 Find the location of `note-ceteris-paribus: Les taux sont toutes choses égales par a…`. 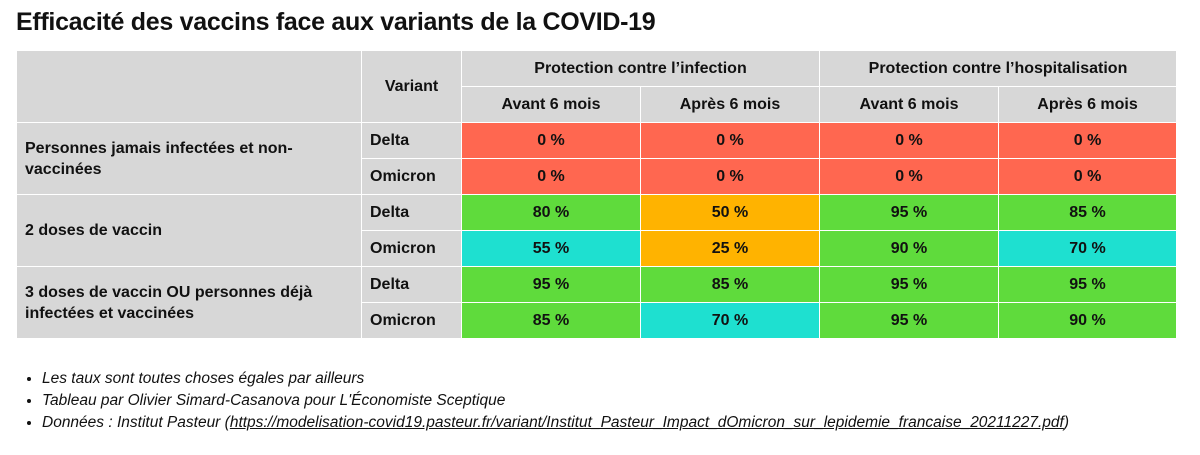

note-ceteris-paribus: Les taux sont toutes choses égales par a… is located at coordinates (621, 379).